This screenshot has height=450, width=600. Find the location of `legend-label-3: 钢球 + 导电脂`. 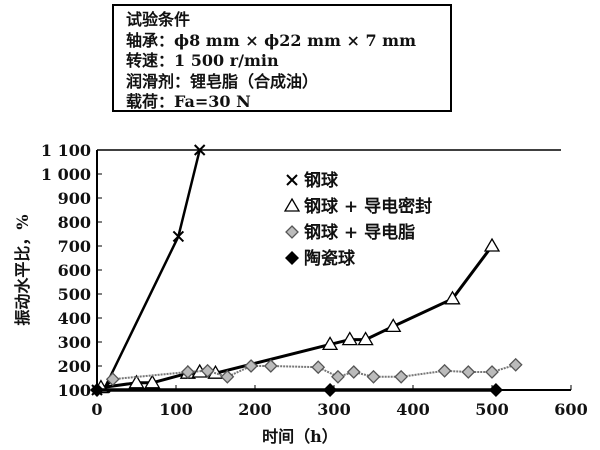

legend-label-3: 钢球 + 导电脂 is located at coordinates (359, 232).